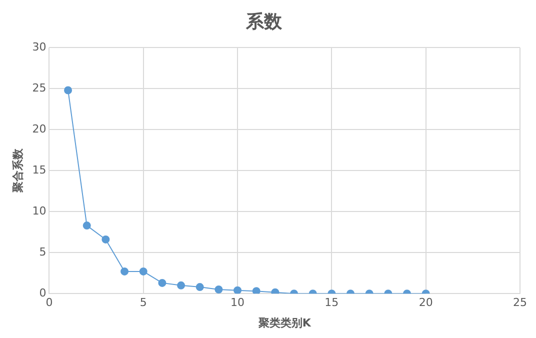 This screenshot has height=338, width=536. What do you see at coordinates (42, 293) in the screenshot?
I see `y-tick-label: 0` at bounding box center [42, 293].